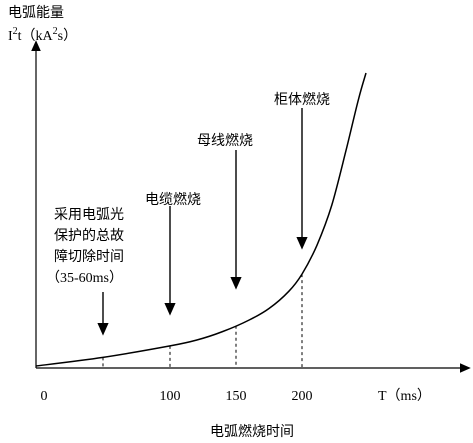  What do you see at coordinates (236, 396) in the screenshot?
I see `x-tick-label: 150` at bounding box center [236, 396].